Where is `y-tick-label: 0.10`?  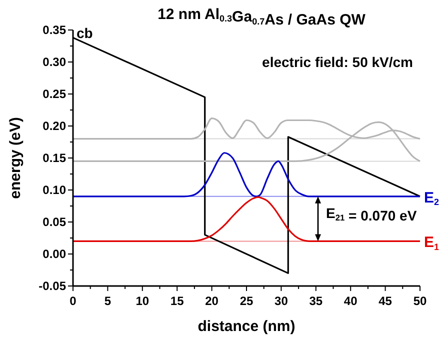
y-tick-label: 0.10 is located at coordinates (54, 190).